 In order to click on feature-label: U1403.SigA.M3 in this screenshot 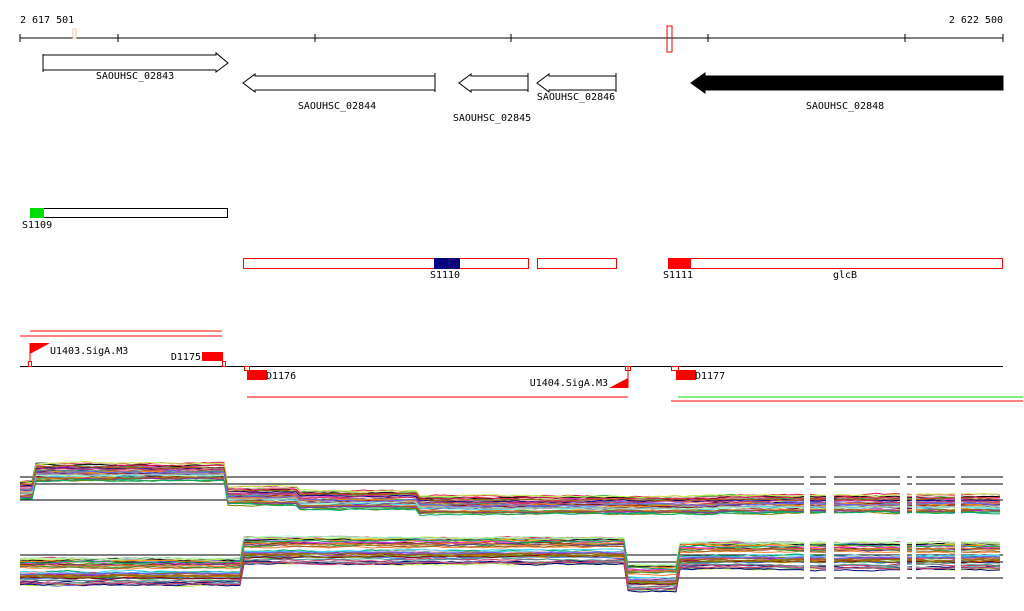, I will do `click(89, 351)`.